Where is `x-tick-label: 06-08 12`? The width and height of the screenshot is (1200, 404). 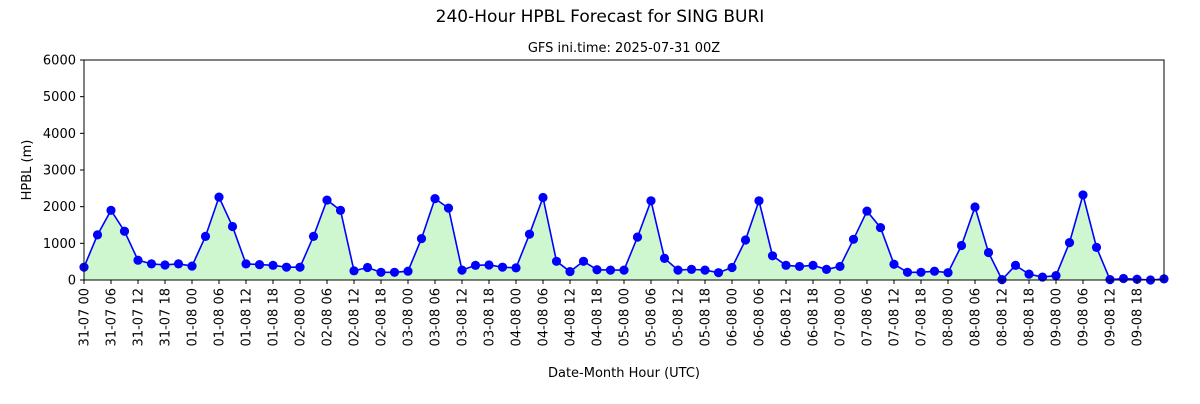
x-tick-label: 06-08 12 is located at coordinates (787, 317).